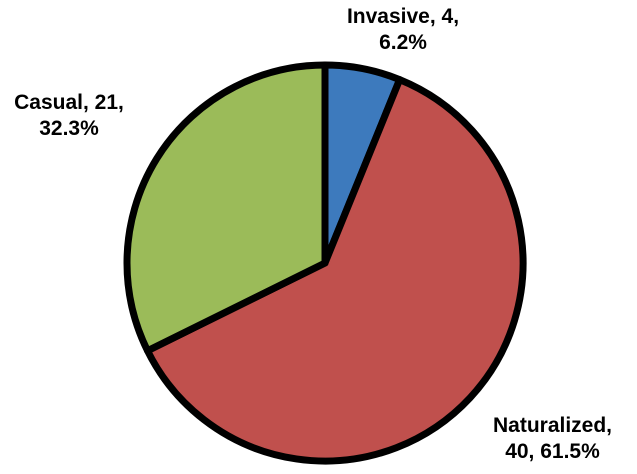  I want to click on slice-label-invasive-line1: Invasive, 4,, so click(403, 16).